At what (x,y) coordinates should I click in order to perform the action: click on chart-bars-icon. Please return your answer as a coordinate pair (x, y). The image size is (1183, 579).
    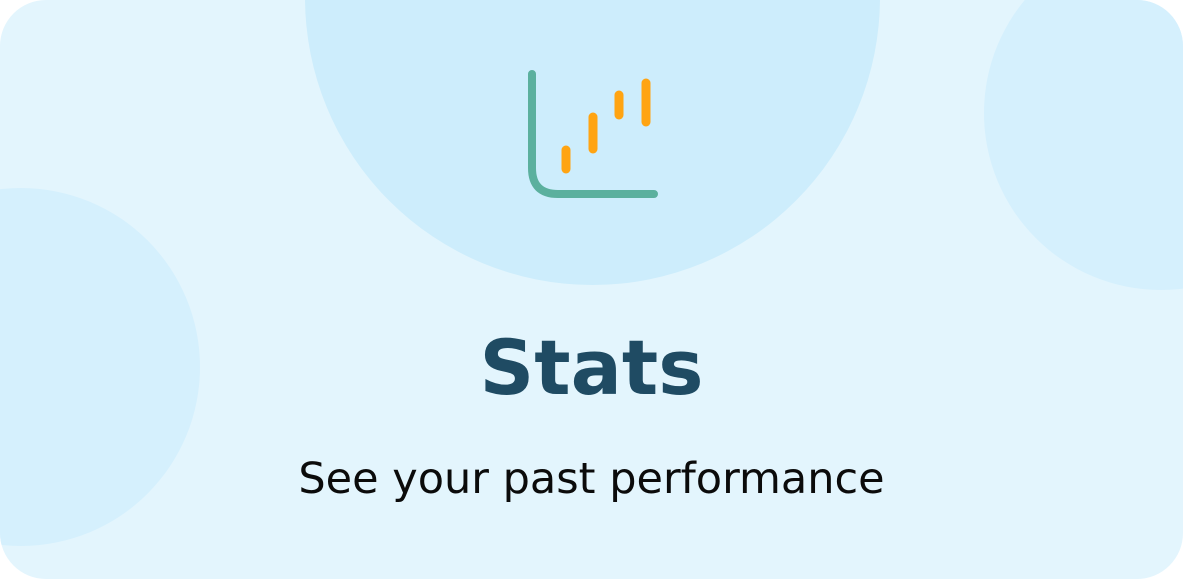
    Looking at the image, I should click on (593, 135).